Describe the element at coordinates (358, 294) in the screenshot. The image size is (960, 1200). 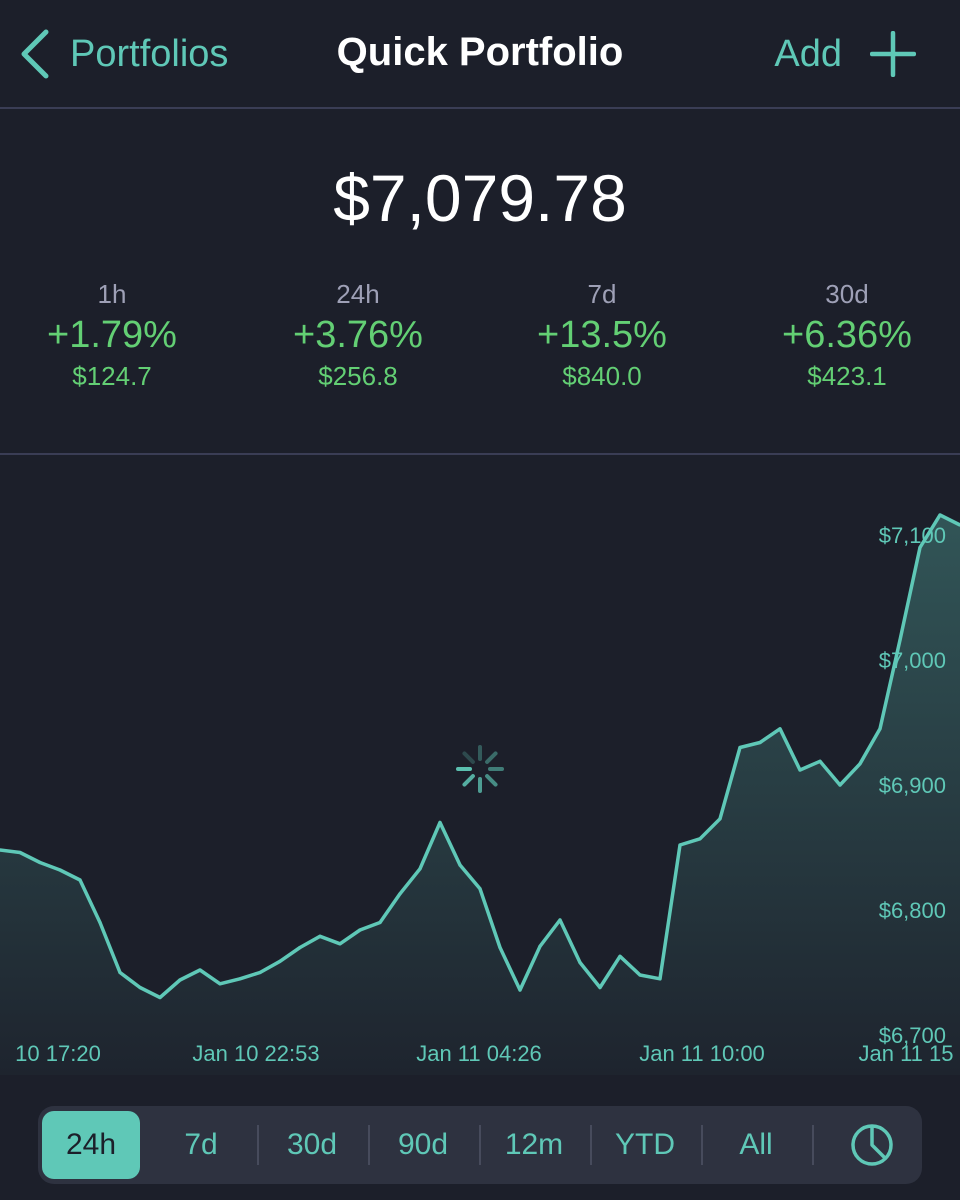
I see `stat-period-label: 24h` at that location.